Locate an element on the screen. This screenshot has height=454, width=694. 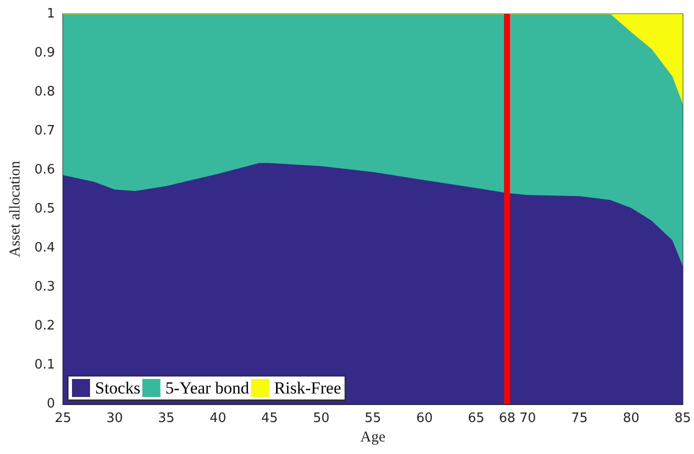
x-axis-title: Age is located at coordinates (373, 438).